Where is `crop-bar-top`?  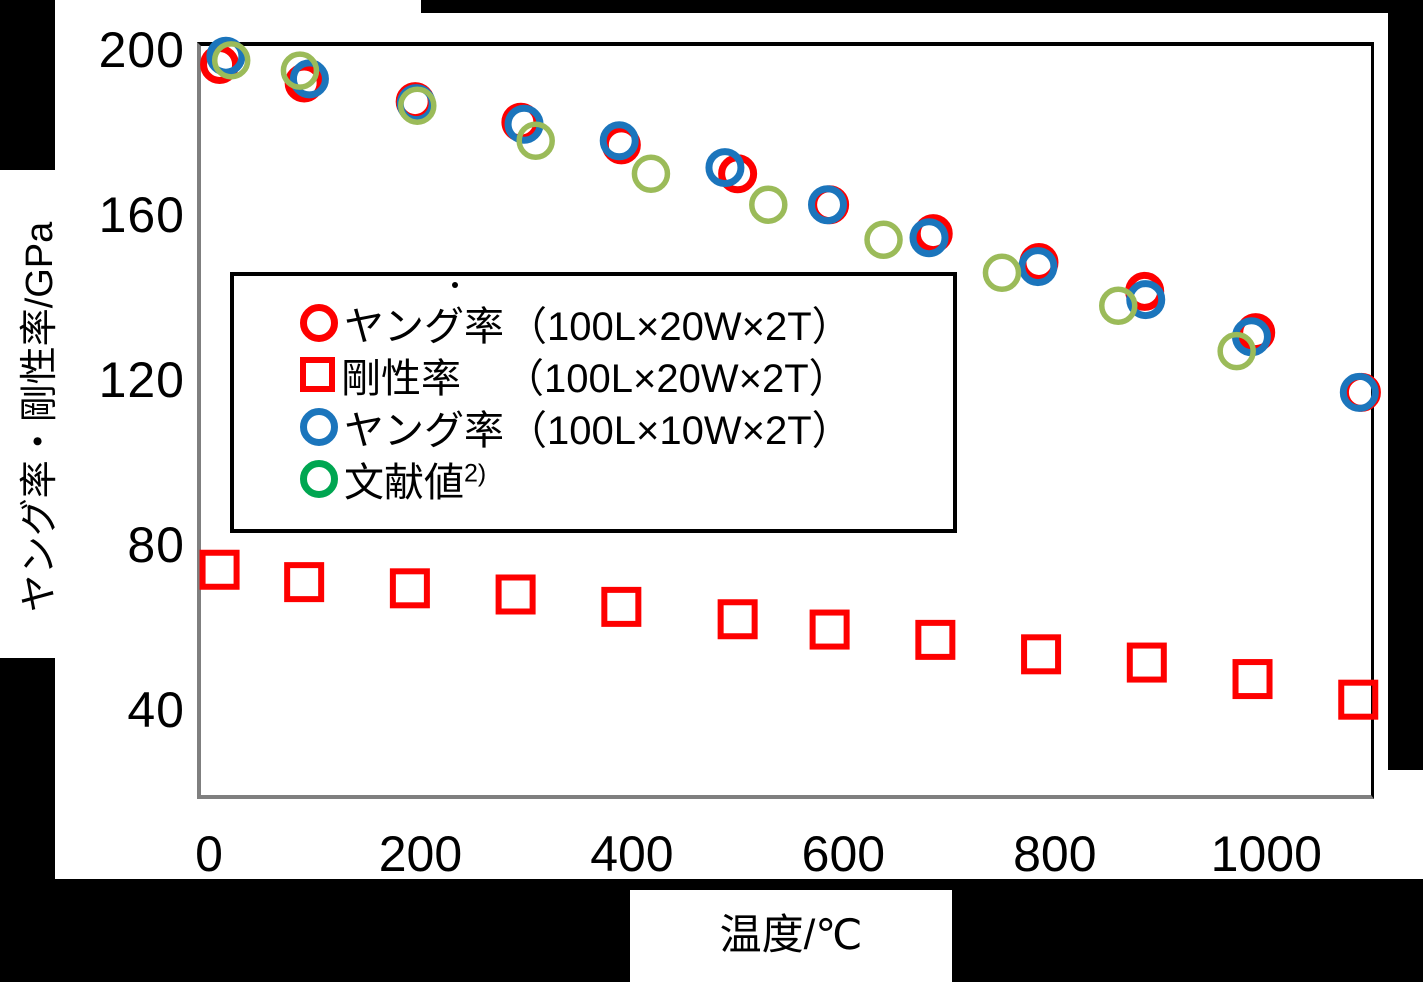
crop-bar-top is located at coordinates (922, 6).